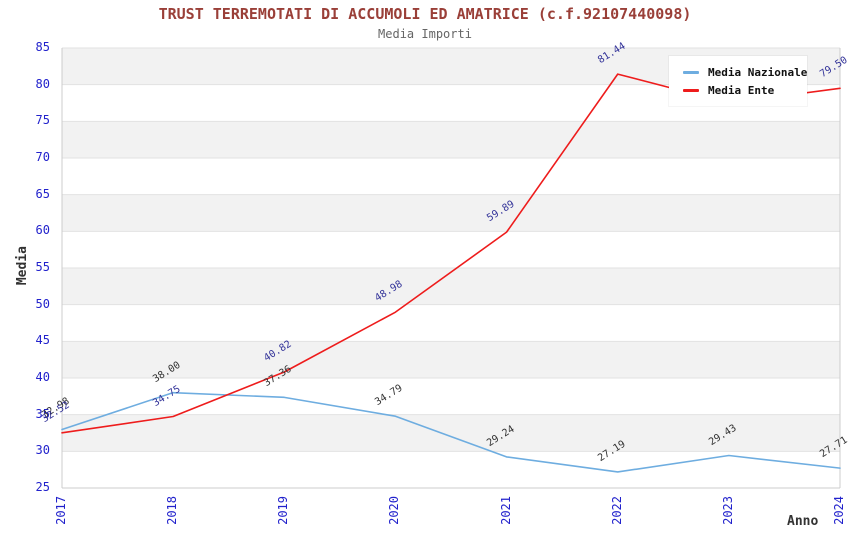 This screenshot has width=850, height=550. Describe the element at coordinates (839, 510) in the screenshot. I see `x-tick-label: 2024` at that location.